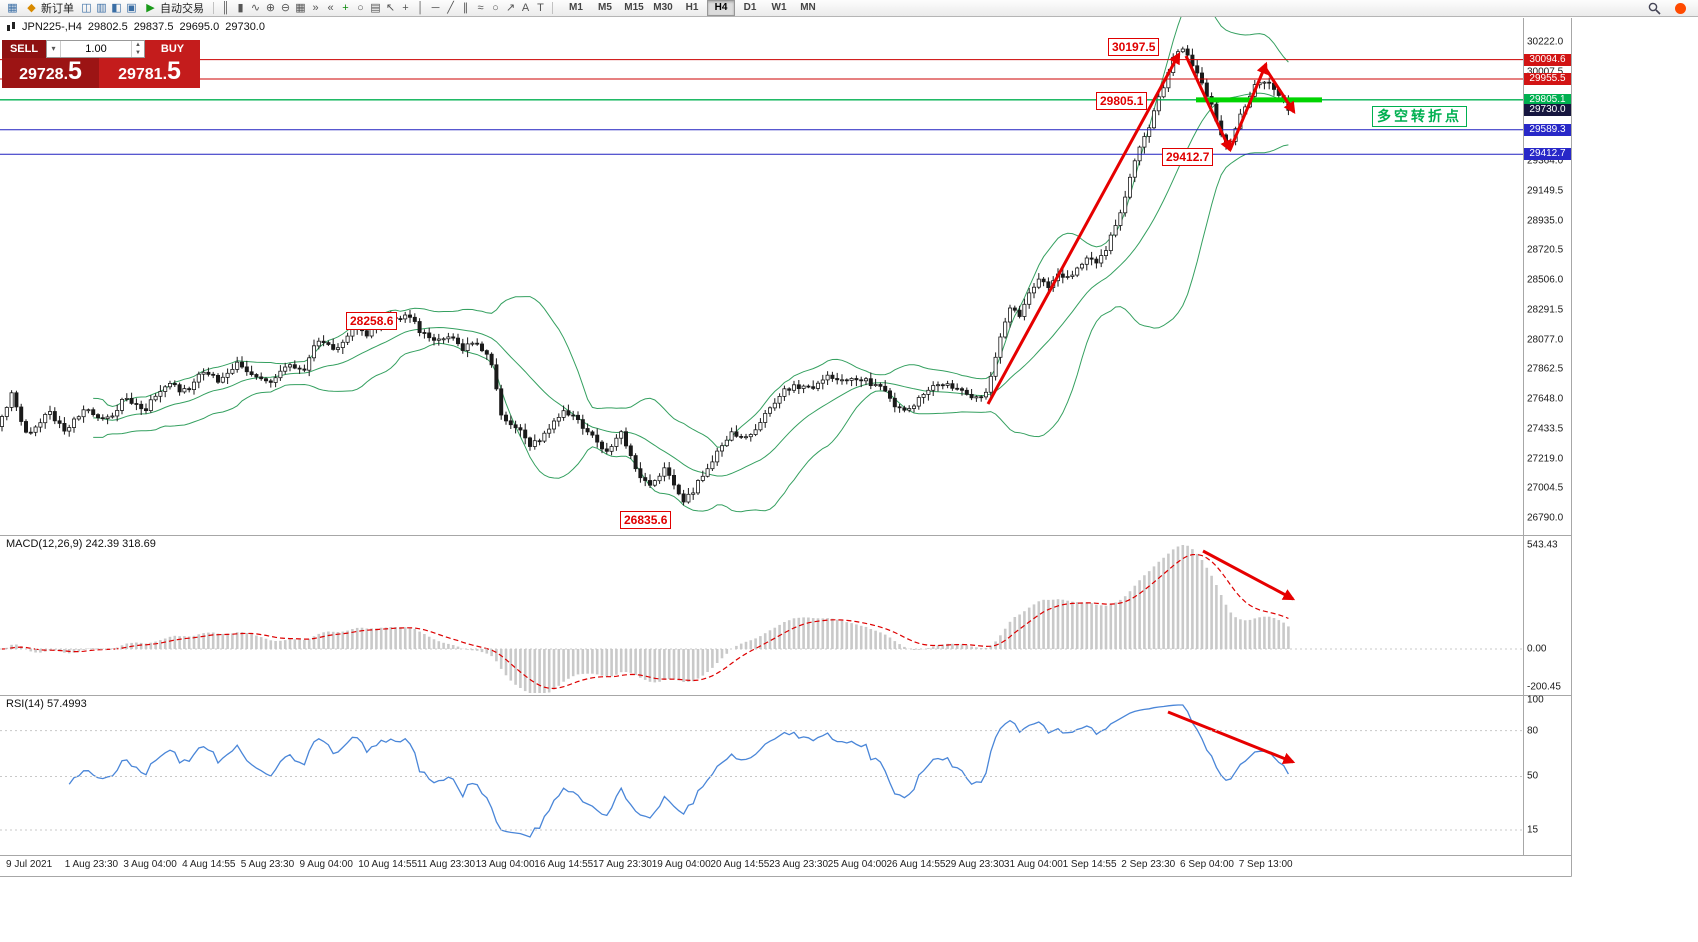  I want to click on timeframe-m1: M1, so click(576, 7).